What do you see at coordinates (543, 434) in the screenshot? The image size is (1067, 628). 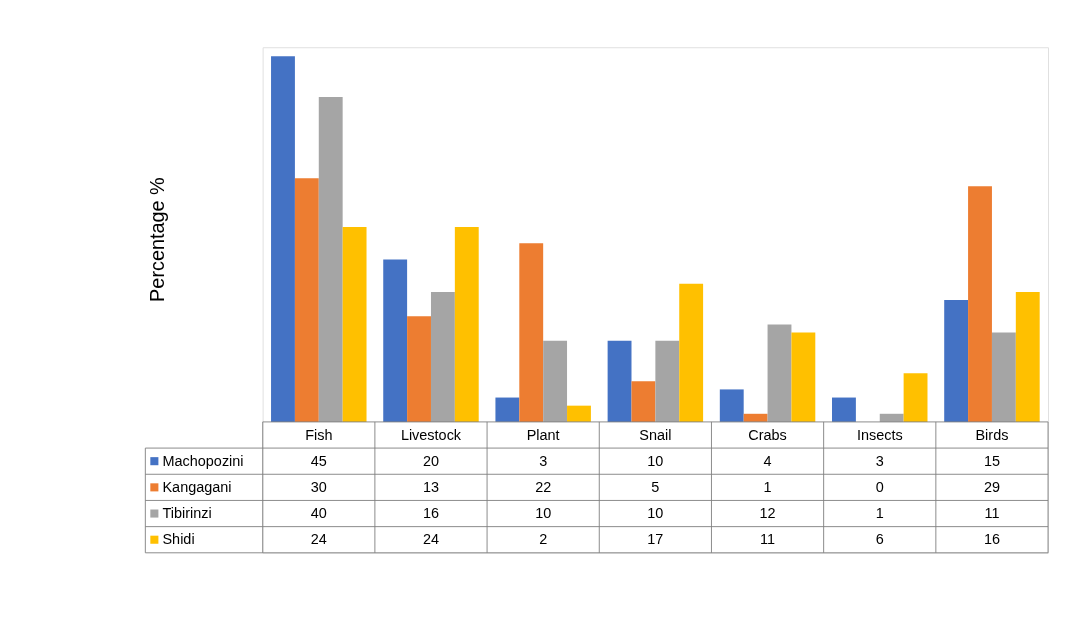 I see `x-tick-label: Plant` at bounding box center [543, 434].